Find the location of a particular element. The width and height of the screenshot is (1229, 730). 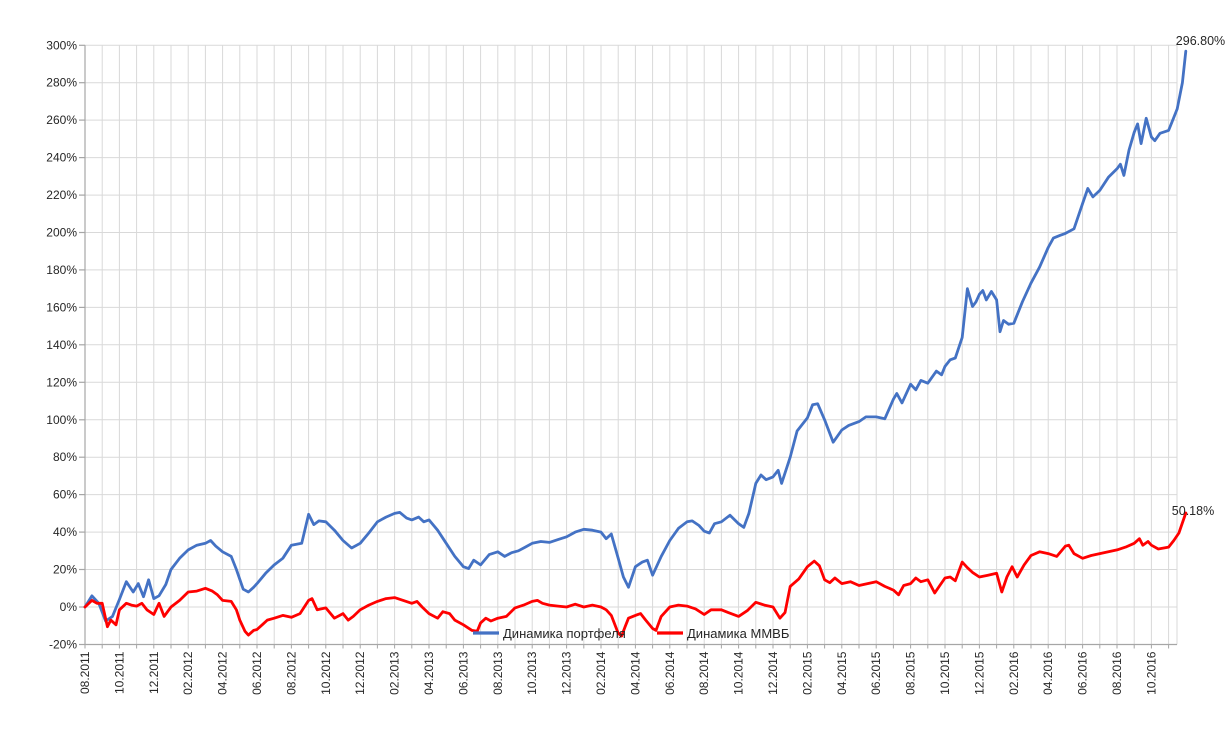

x-axis-label: 06.2013 is located at coordinates (463, 673).